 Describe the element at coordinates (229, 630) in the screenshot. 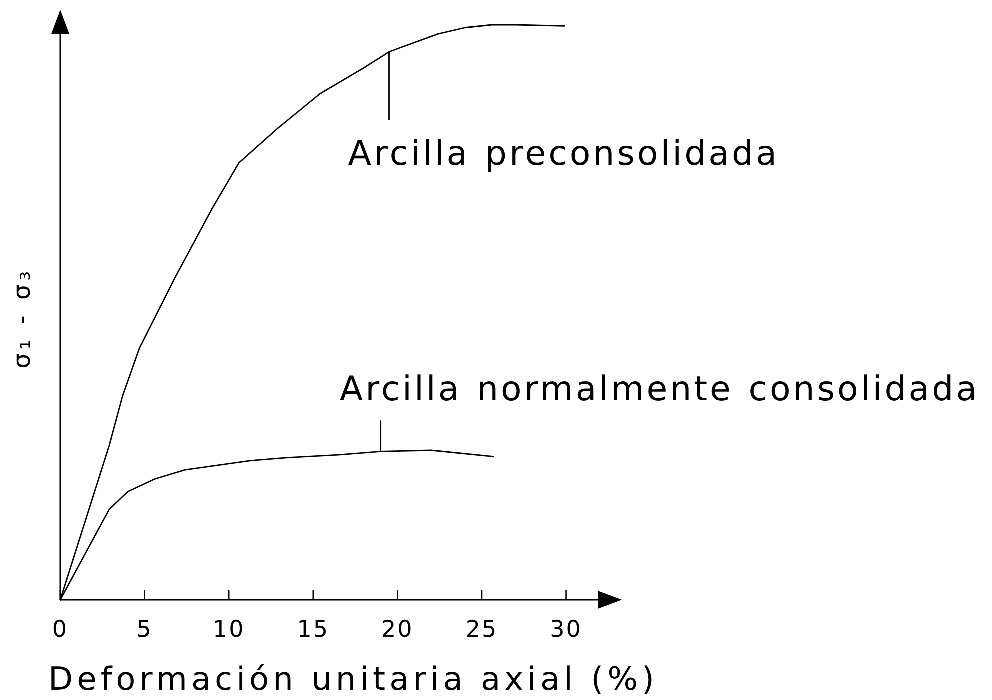

I see `x-tick-label: 10` at that location.